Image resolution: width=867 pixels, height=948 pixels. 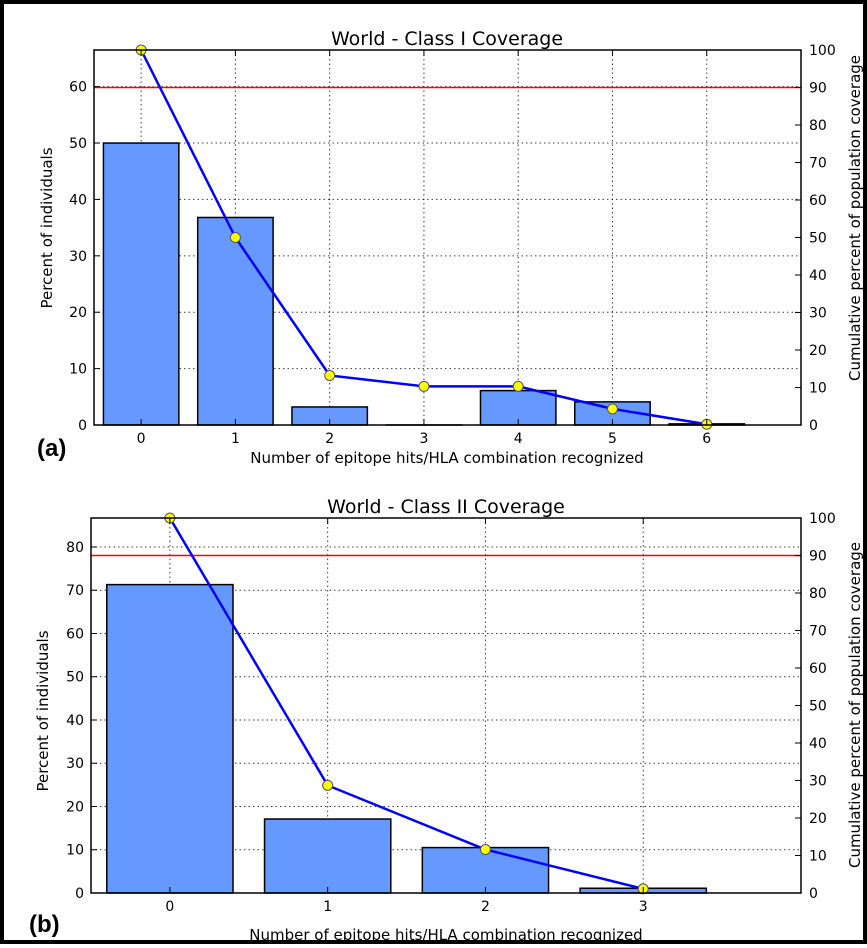 I want to click on x-tick-label: 5, so click(x=612, y=439).